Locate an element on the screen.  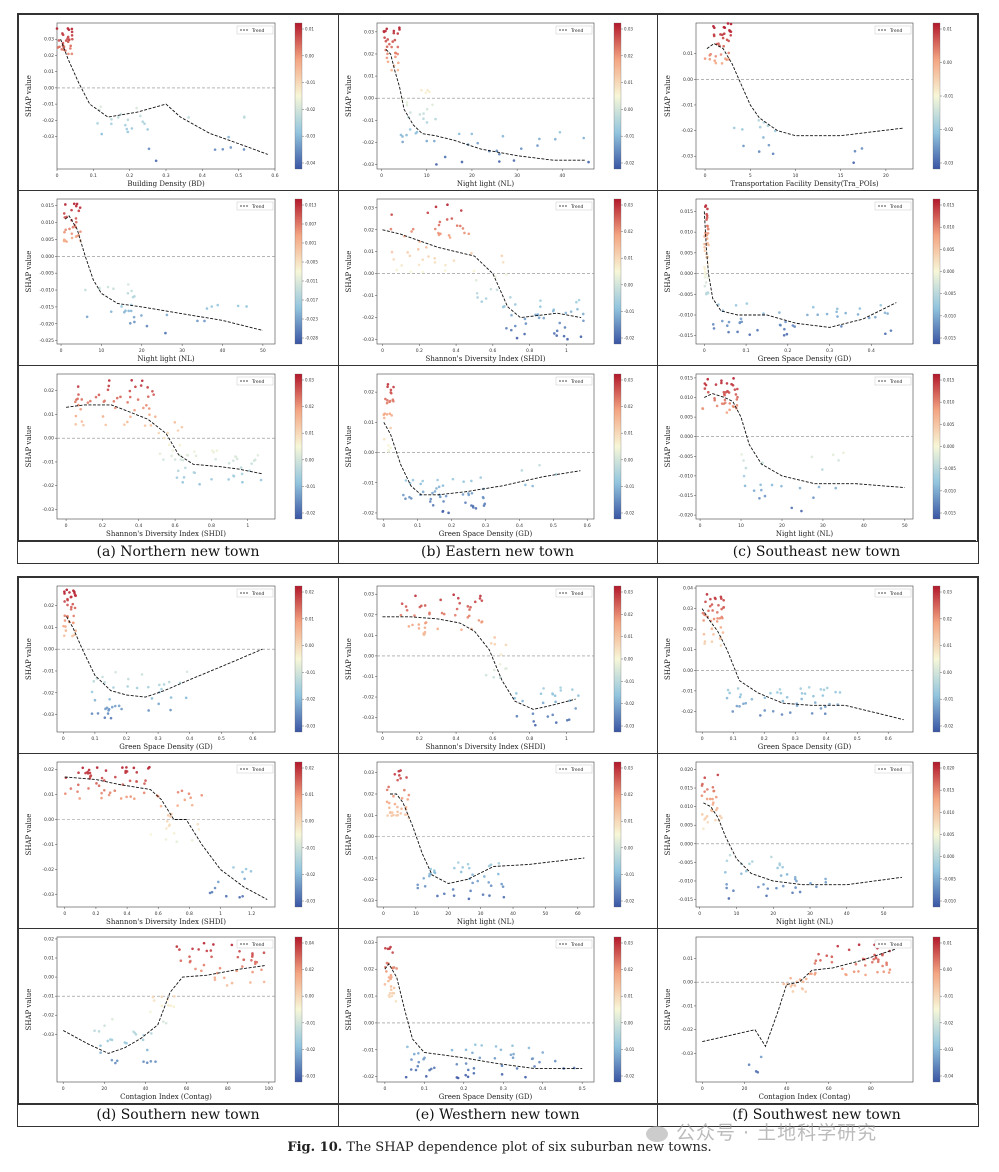
x-tick-label: 0.4 is located at coordinates (189, 739).